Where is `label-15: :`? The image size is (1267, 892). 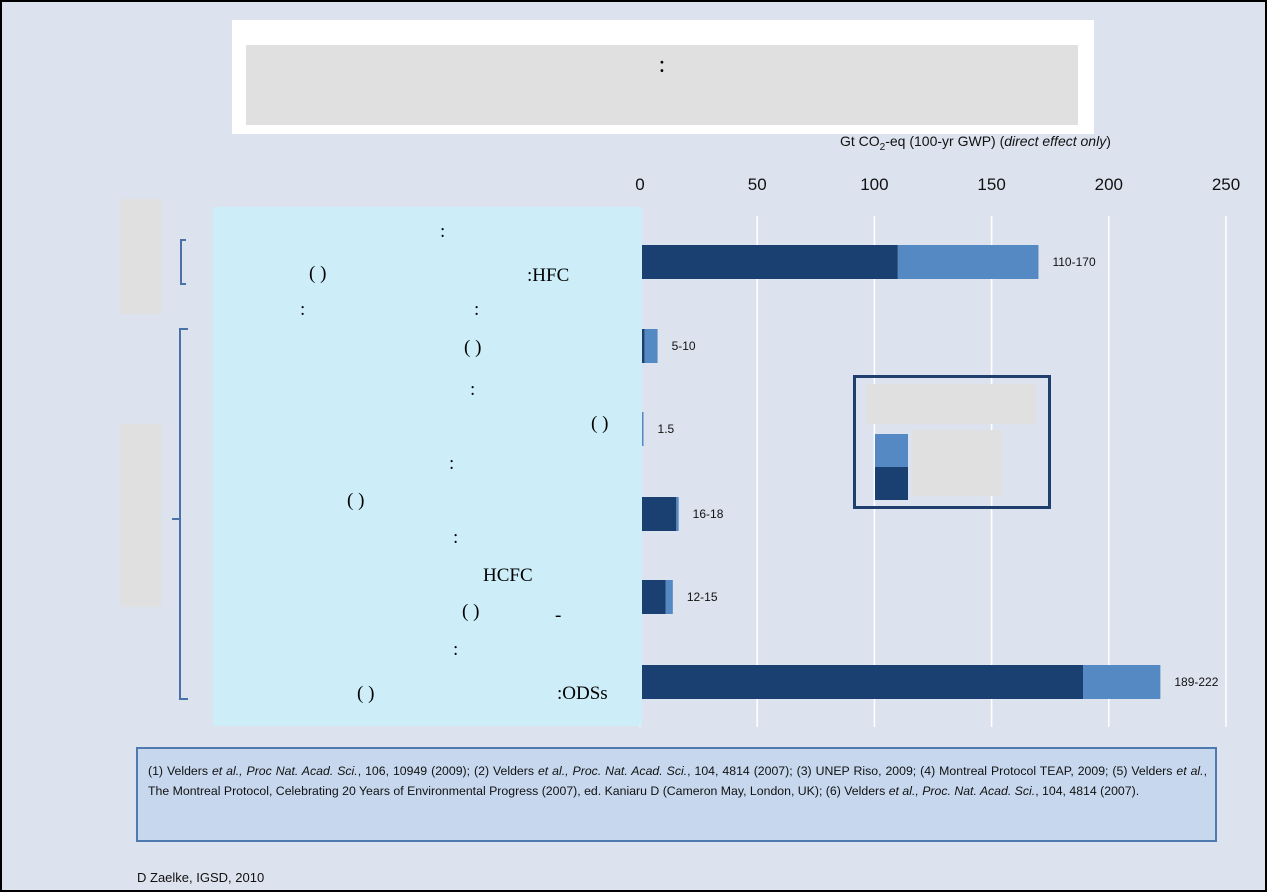
label-15: : is located at coordinates (456, 649).